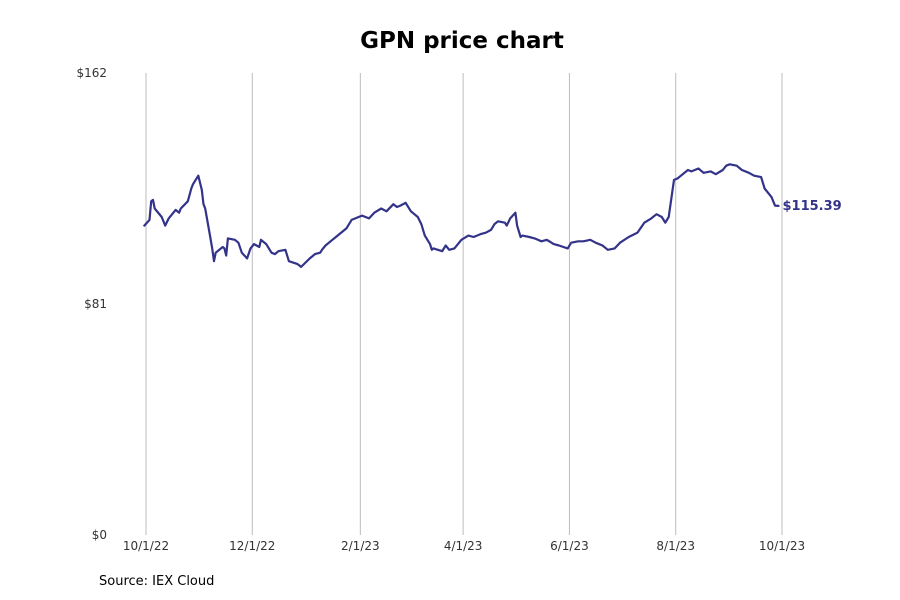 This screenshot has width=900, height=600. I want to click on x-tick-label: 12/1/22, so click(252, 546).